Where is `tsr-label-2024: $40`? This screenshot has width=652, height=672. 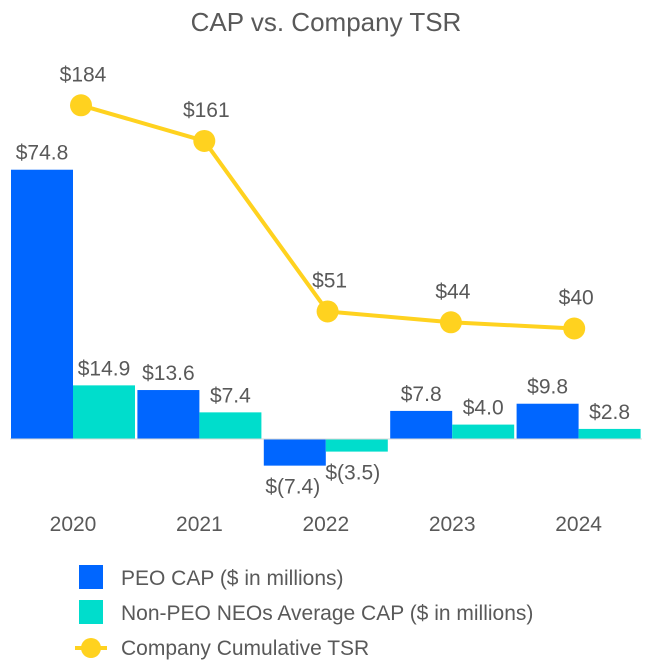 tsr-label-2024: $40 is located at coordinates (576, 298).